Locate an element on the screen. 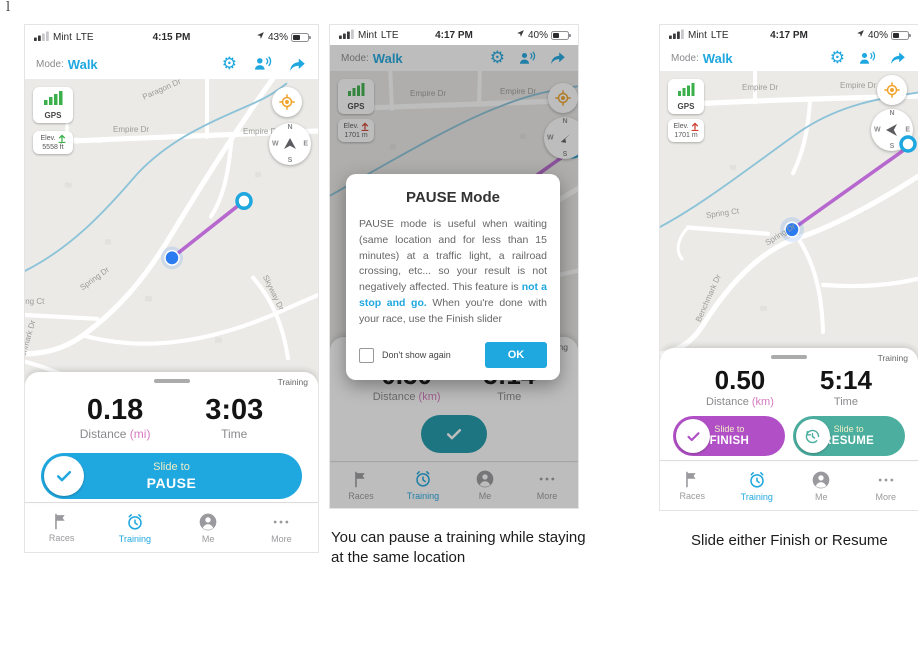  pause-confirm-pill is located at coordinates (454, 434).